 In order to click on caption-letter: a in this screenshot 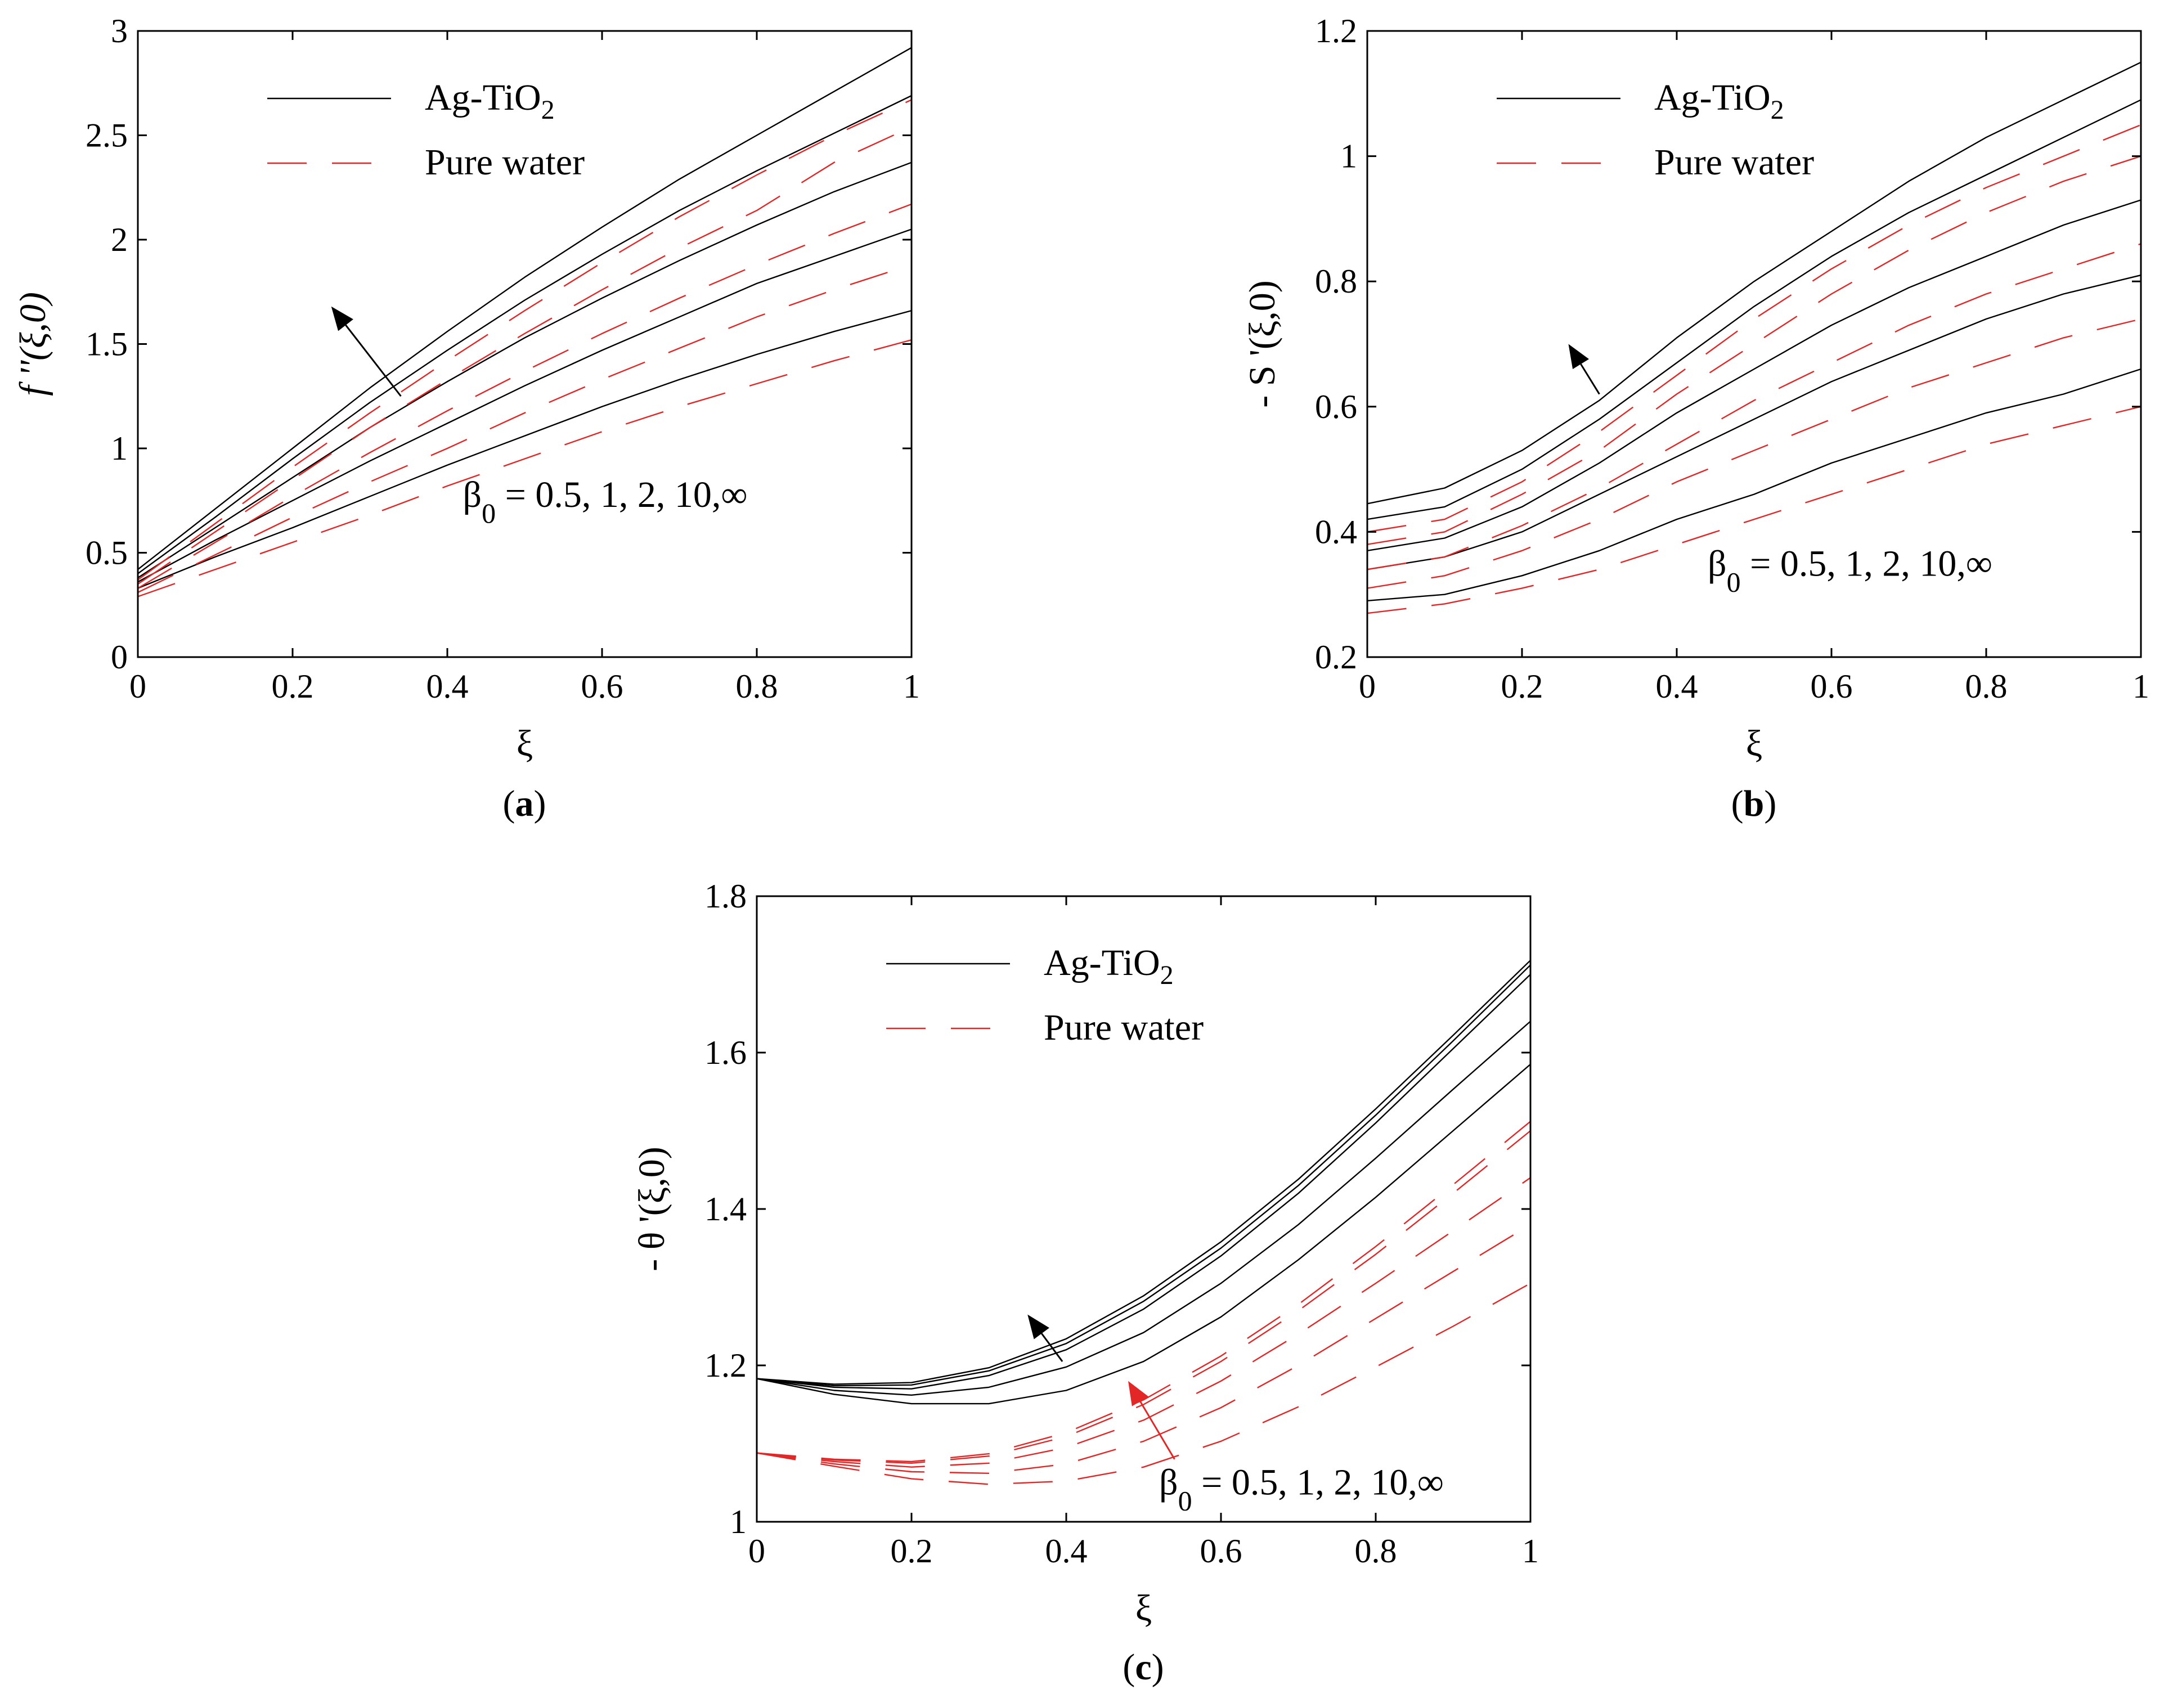, I will do `click(524, 803)`.